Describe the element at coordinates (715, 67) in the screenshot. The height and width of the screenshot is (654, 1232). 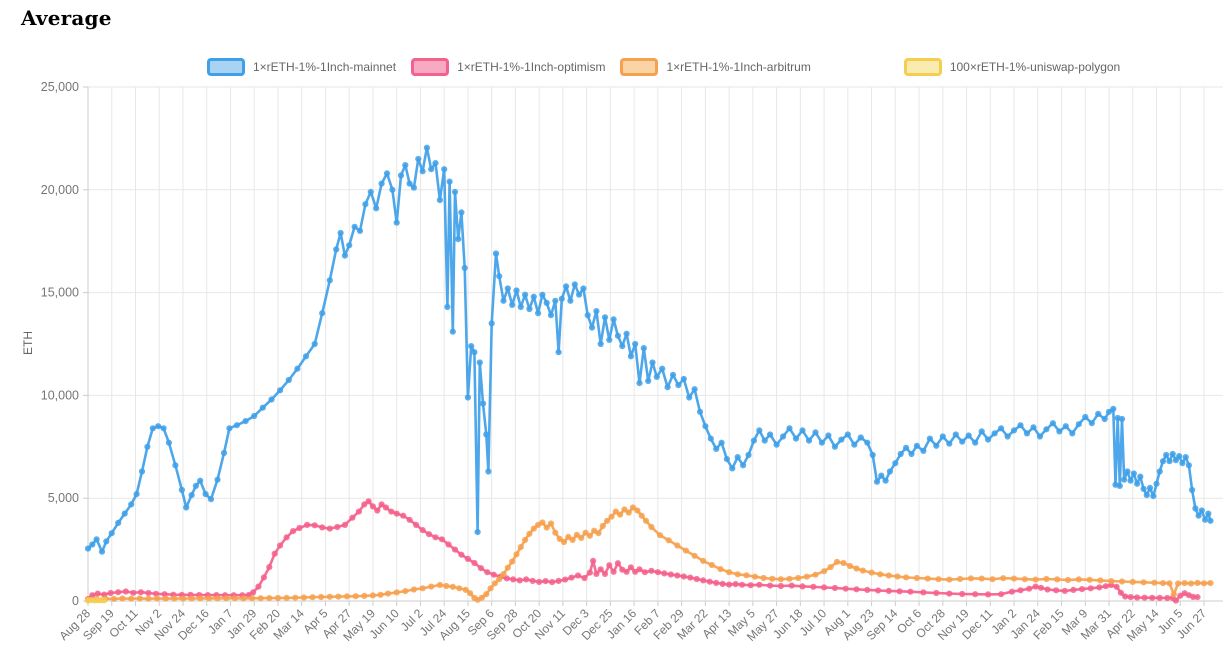
I see `legend-item-arbitrum: 1×rETH-1%-1Inch-arbitrum` at that location.